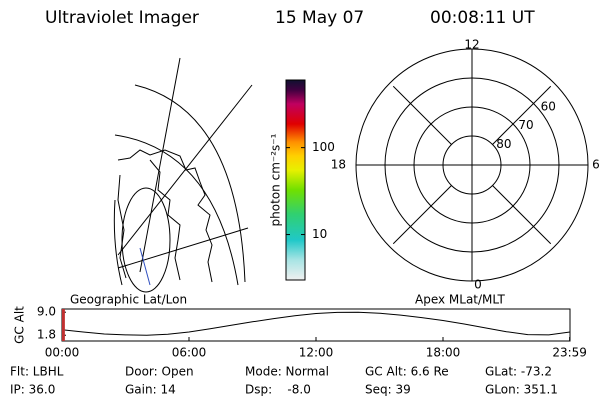 The height and width of the screenshot is (400, 600). Describe the element at coordinates (128, 300) in the screenshot. I see `left-label: Geographic Lat/Lon` at that location.